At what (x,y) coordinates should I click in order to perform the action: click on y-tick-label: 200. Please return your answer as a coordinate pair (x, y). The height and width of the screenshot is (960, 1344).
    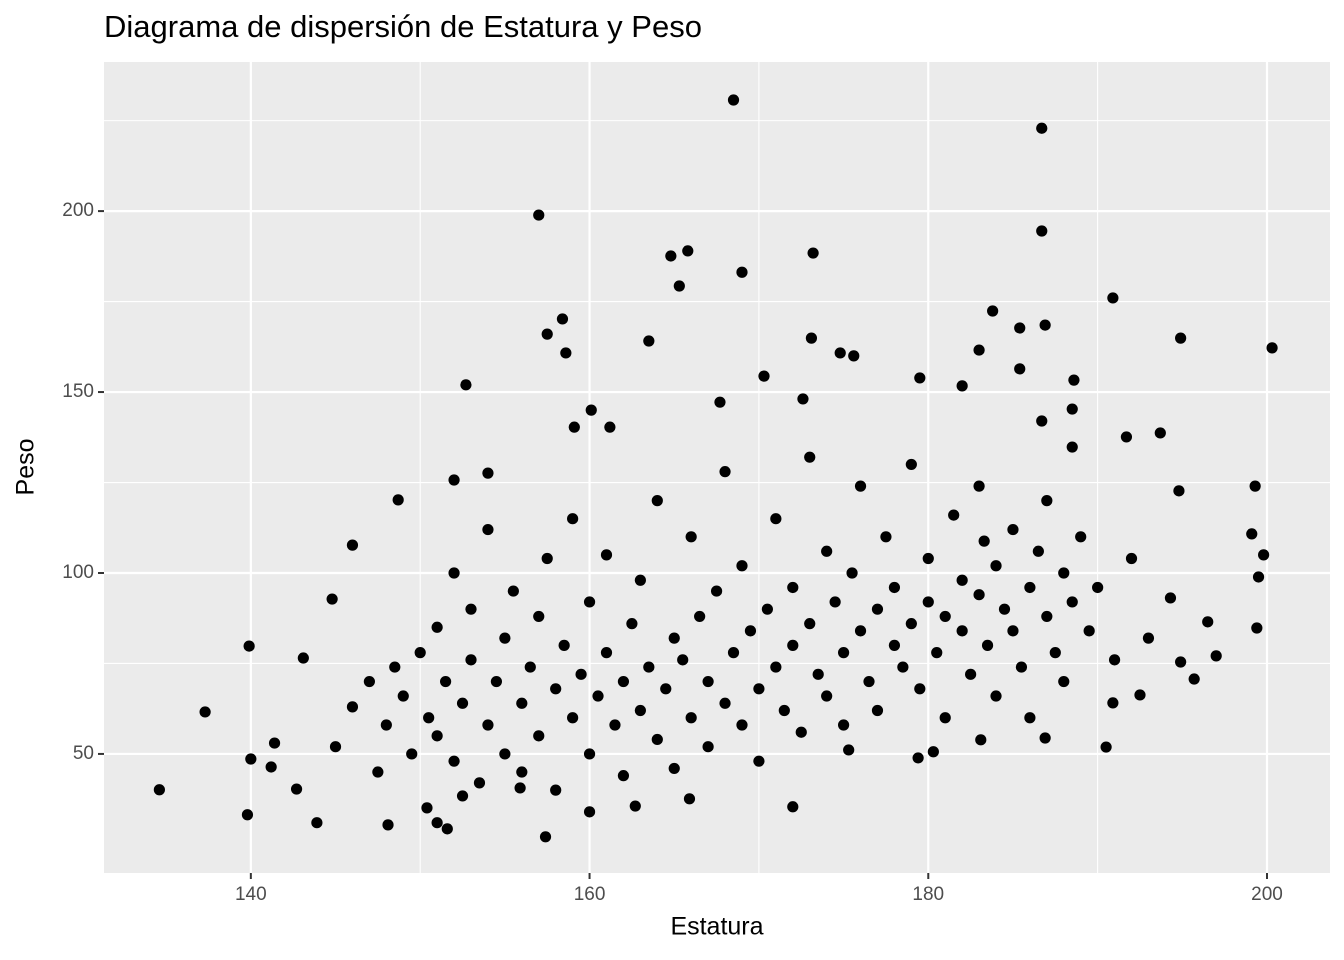
    Looking at the image, I should click on (78, 210).